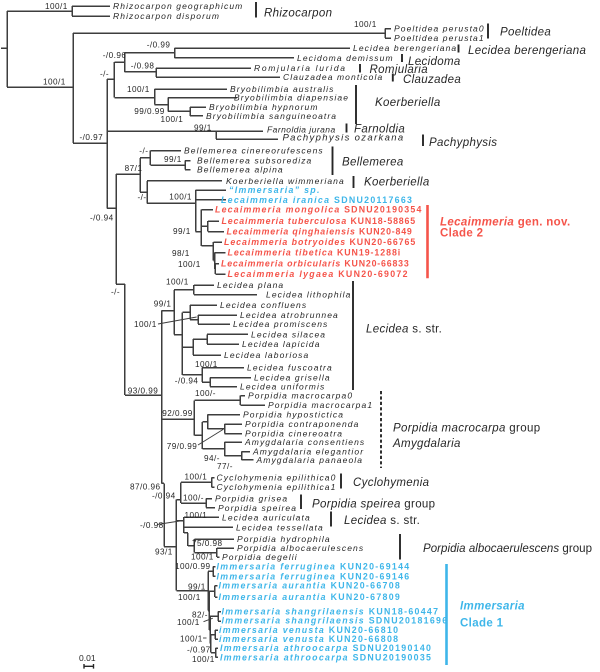 This screenshot has width=600, height=672. Describe the element at coordinates (432, 80) in the screenshot. I see `svg-text: Clauzadea` at that location.